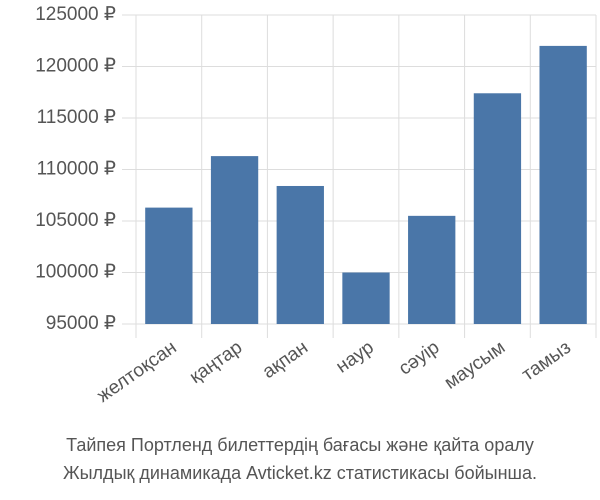 This screenshot has width=600, height=500. Describe the element at coordinates (546, 361) in the screenshot. I see `x-tick-label: тамыз` at that location.